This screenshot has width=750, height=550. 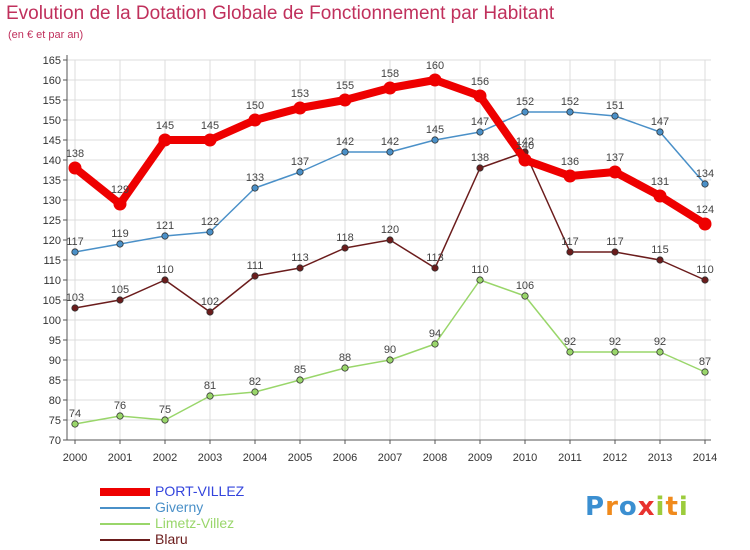 What do you see at coordinates (255, 106) in the screenshot?
I see `data-label: 150` at bounding box center [255, 106].